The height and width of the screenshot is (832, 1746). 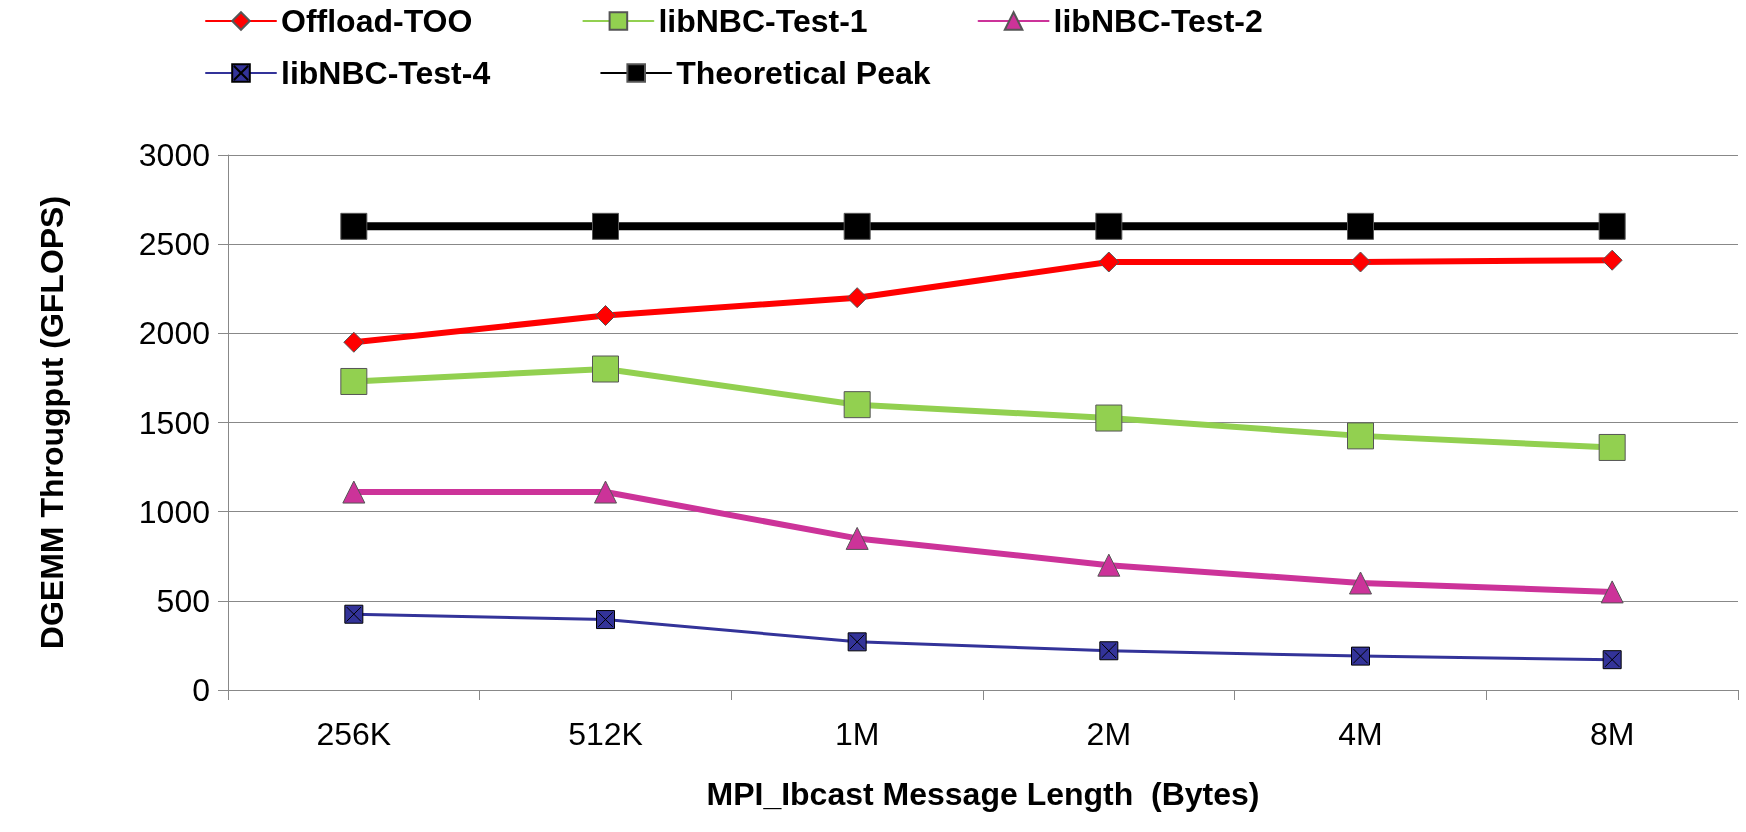 What do you see at coordinates (354, 734) in the screenshot?
I see `x-tick-label: 256K` at bounding box center [354, 734].